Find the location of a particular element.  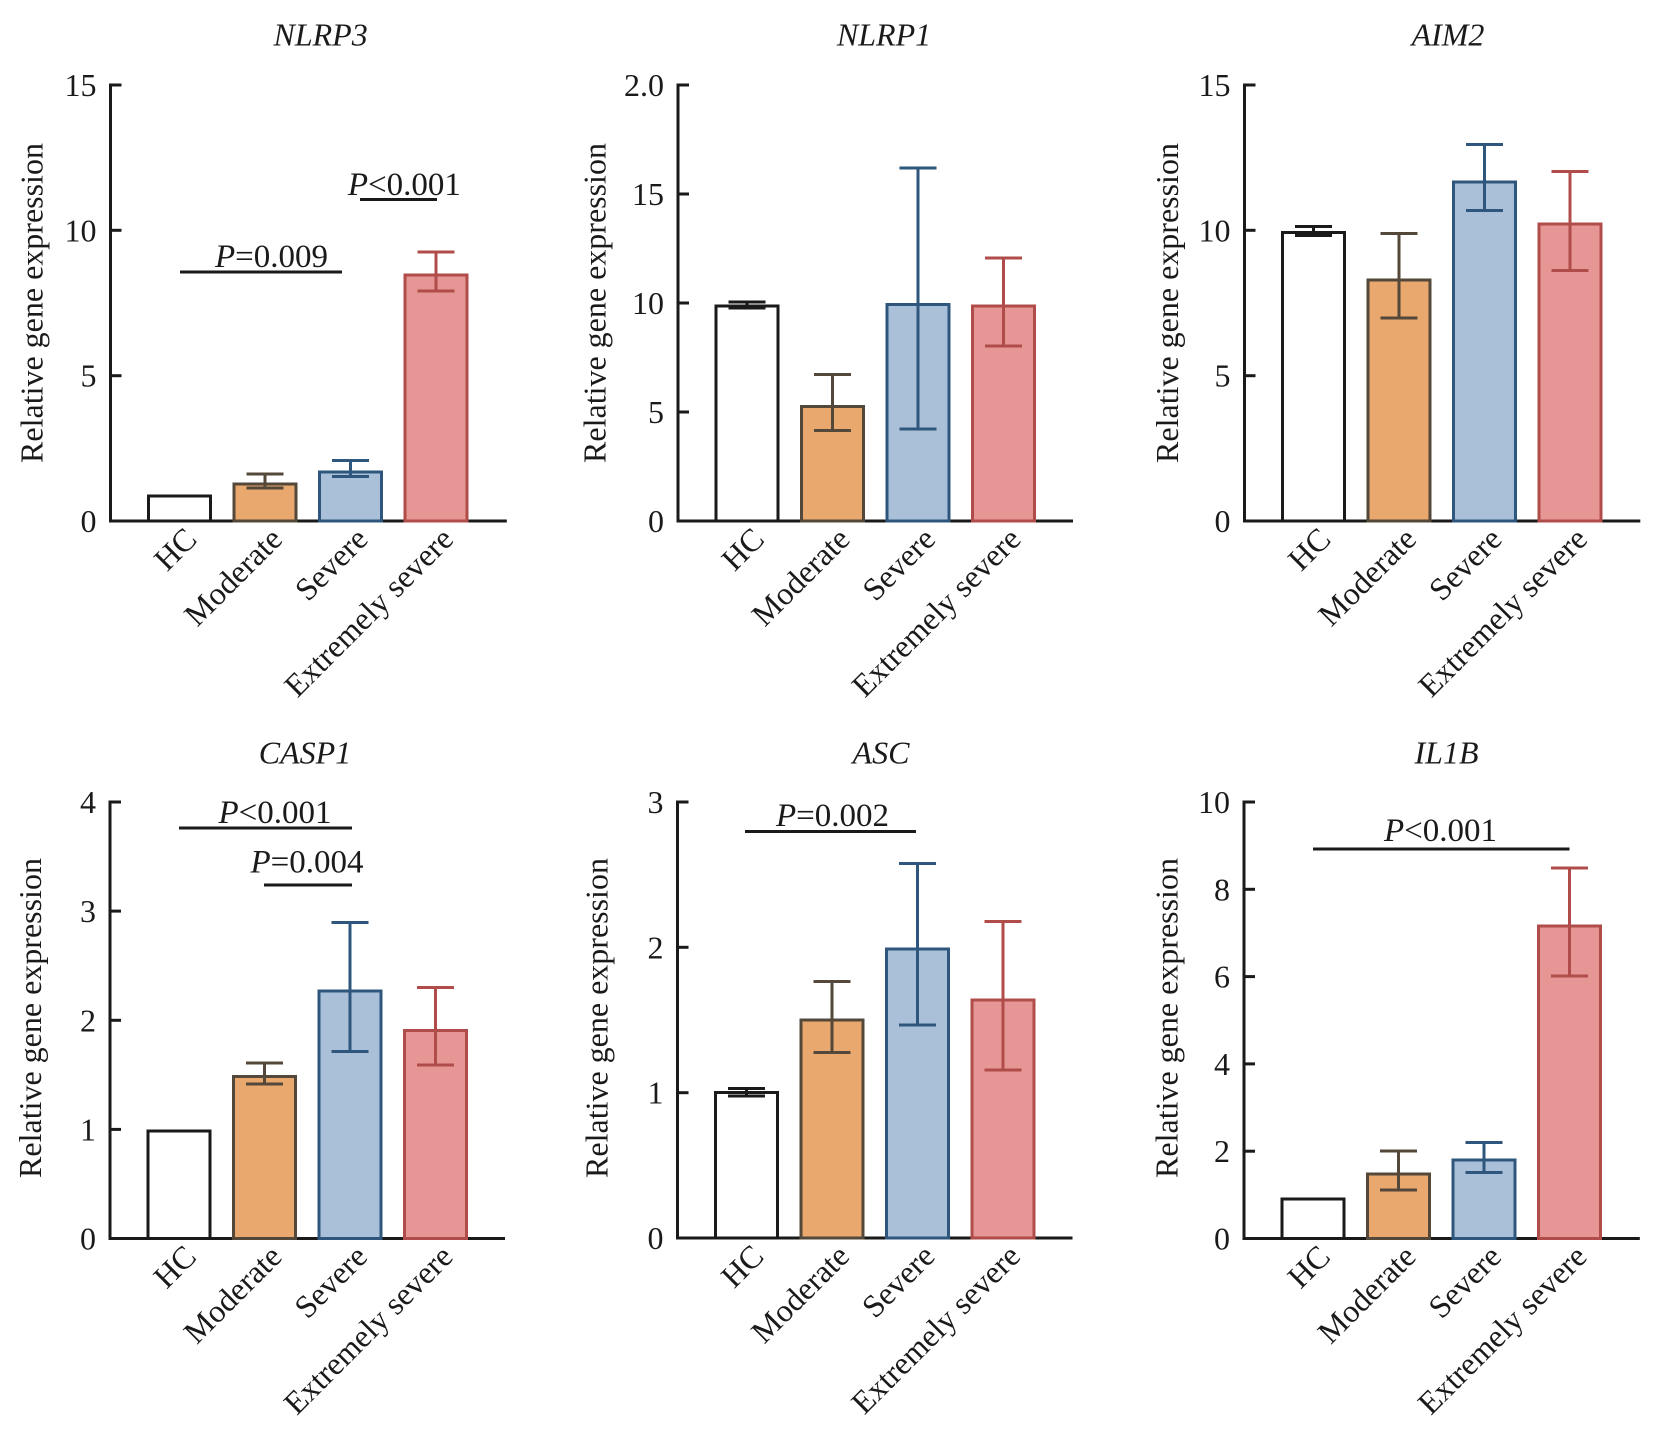

svg-text: 6 is located at coordinates (1222, 977).